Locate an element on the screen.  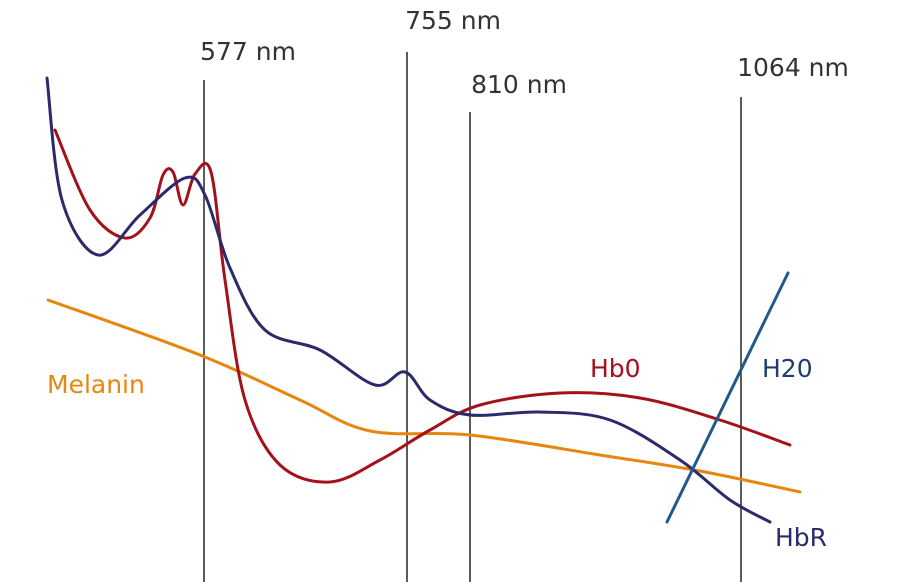
curve-label: H20 is located at coordinates (787, 368).